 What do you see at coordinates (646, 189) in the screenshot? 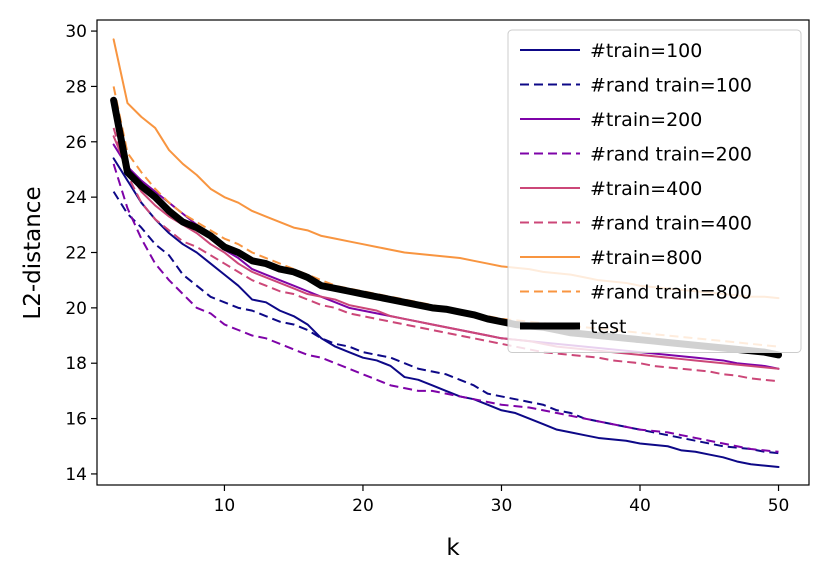
I see `legend-label: #train=400` at bounding box center [646, 189].